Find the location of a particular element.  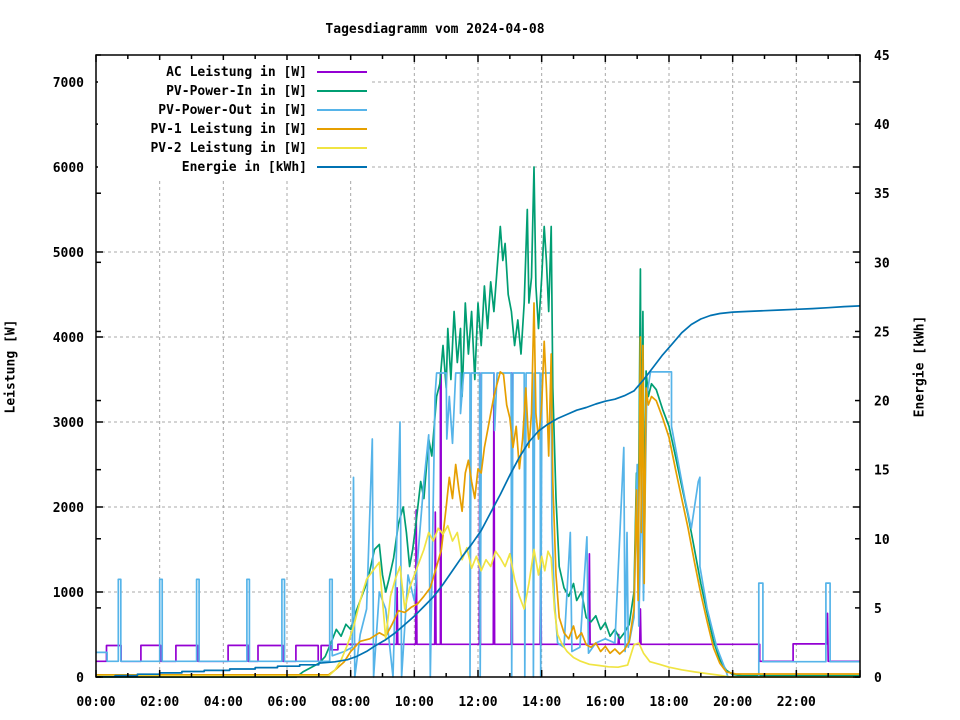

y-axis-label-left: Leistung [W] is located at coordinates (11, 366).